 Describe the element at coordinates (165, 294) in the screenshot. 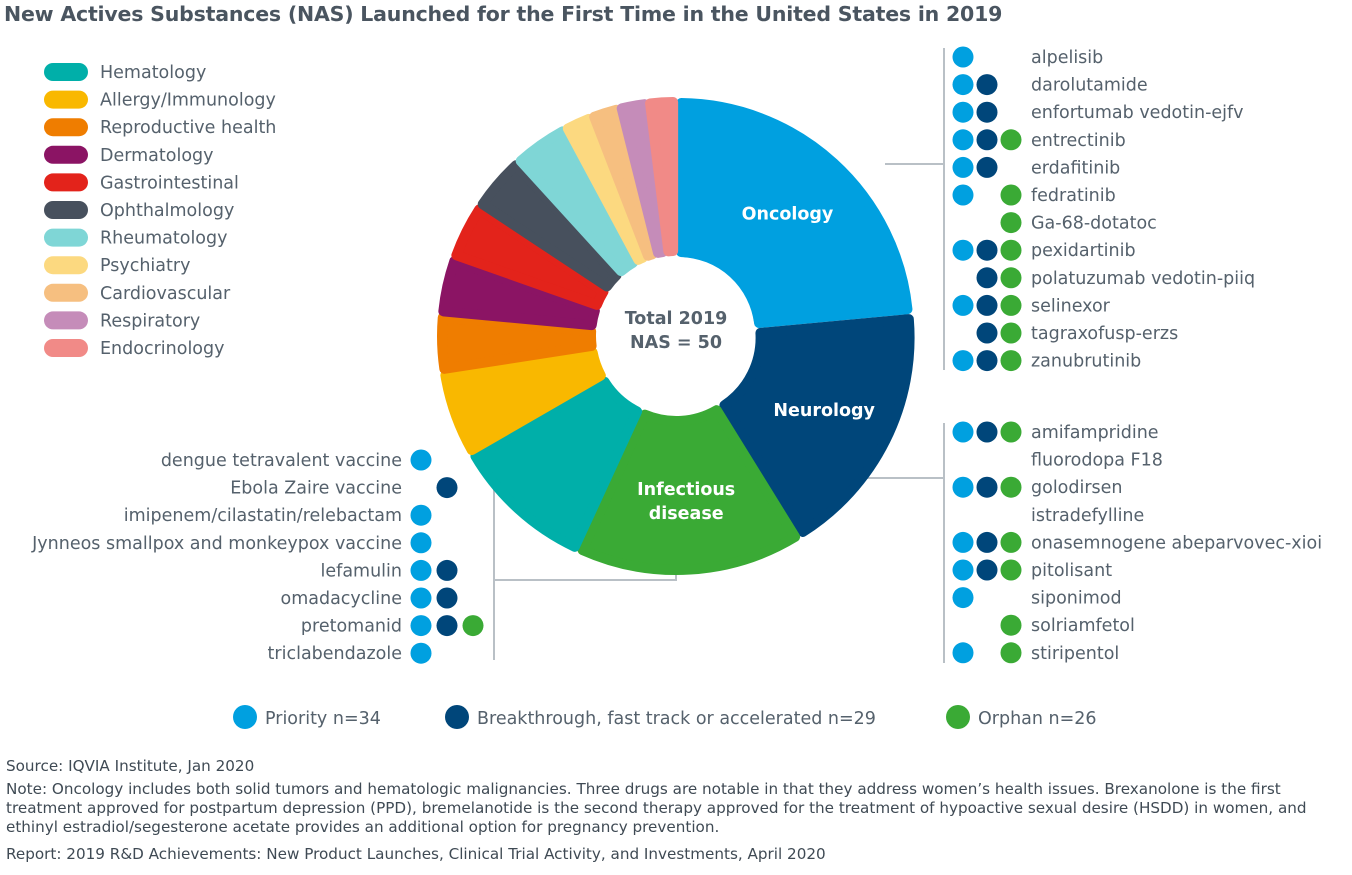

I see `legend-label: Cardiovascular` at that location.